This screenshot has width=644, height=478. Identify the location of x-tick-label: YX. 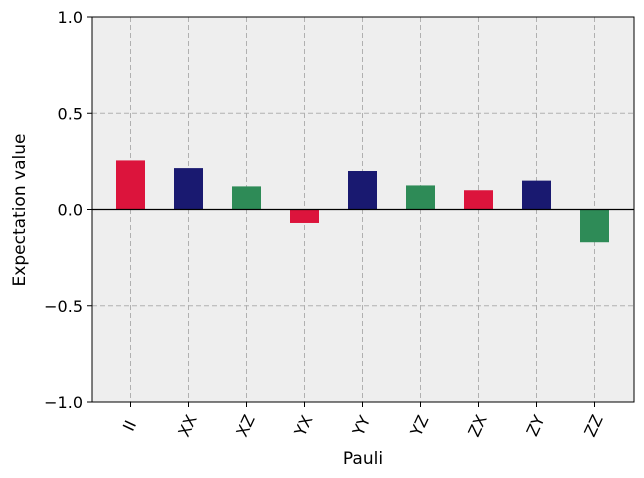
(303, 426).